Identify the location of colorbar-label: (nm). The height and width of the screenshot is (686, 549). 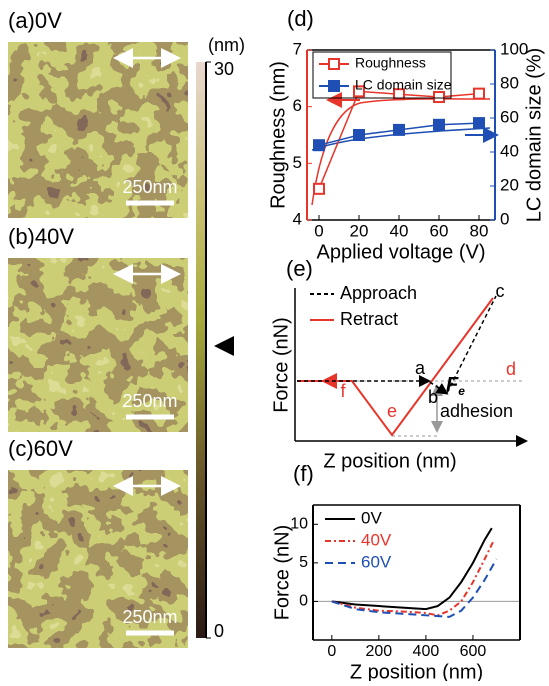
(226, 45).